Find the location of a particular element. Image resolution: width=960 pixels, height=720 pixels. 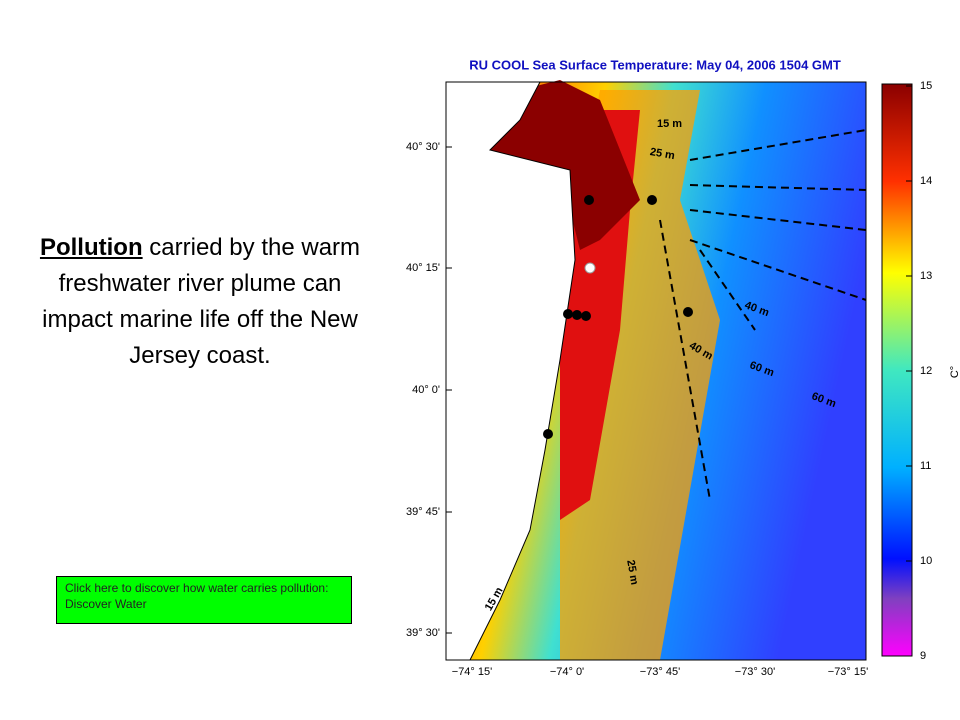

colorbar-tick-label: 13 is located at coordinates (926, 276).